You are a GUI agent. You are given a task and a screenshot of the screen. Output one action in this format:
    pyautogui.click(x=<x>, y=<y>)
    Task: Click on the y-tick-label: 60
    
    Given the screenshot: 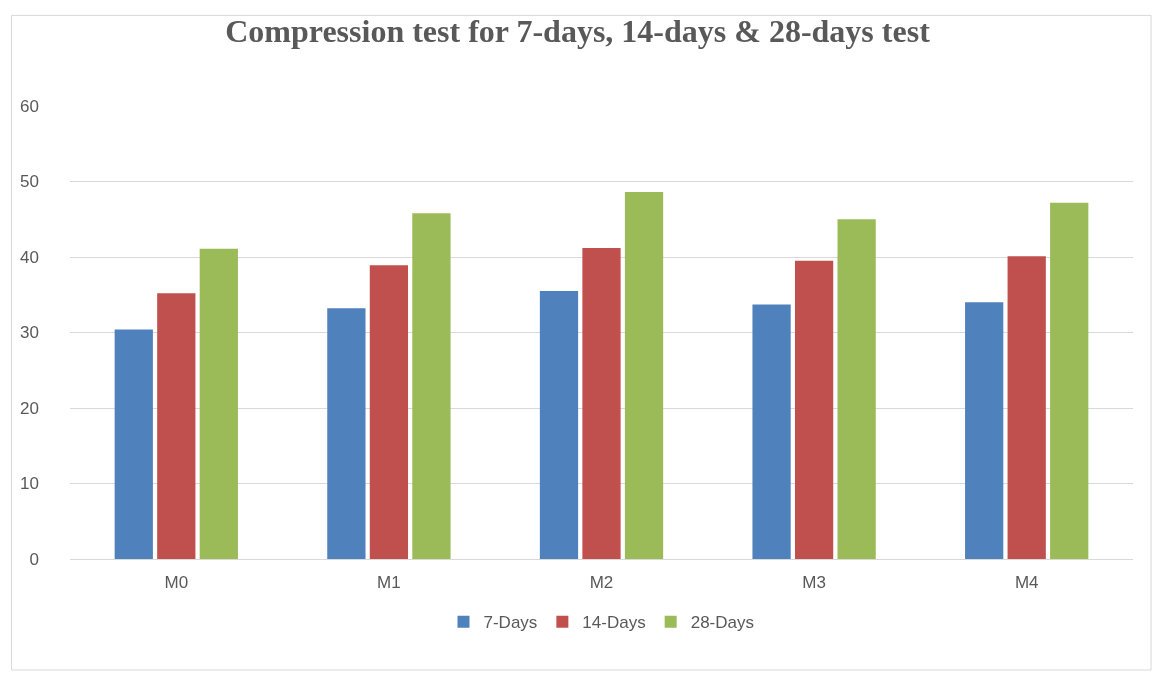 What is the action you would take?
    pyautogui.click(x=29, y=106)
    